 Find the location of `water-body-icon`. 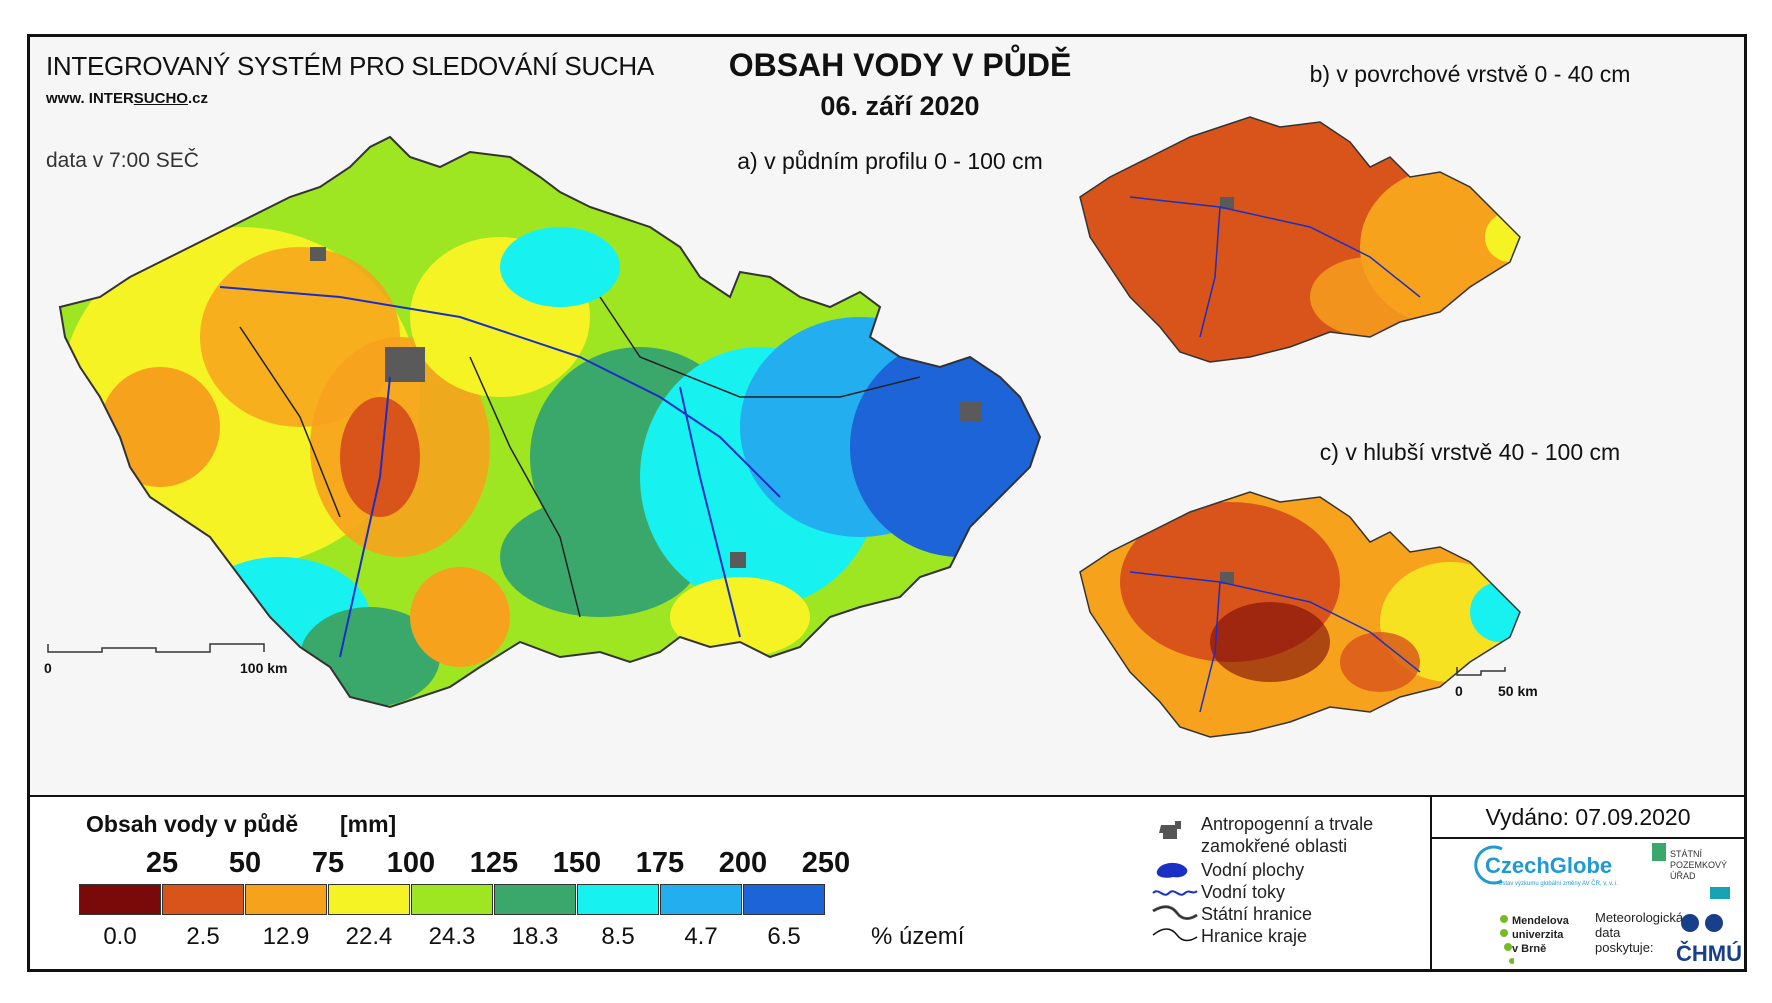

water-body-icon is located at coordinates (1172, 870).